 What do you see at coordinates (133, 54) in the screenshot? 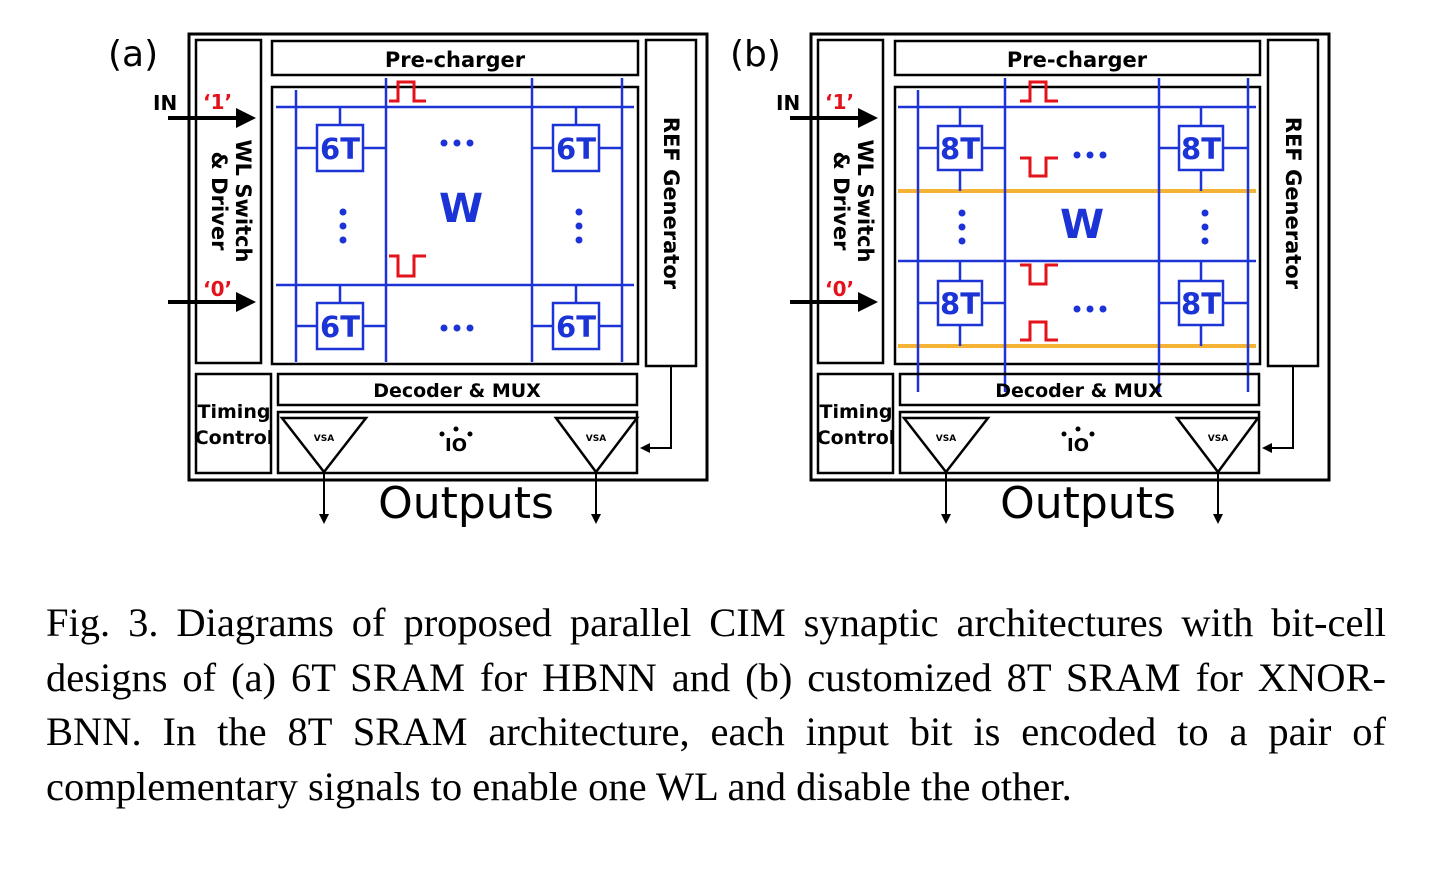
I see `panel-label: (a)` at bounding box center [133, 54].